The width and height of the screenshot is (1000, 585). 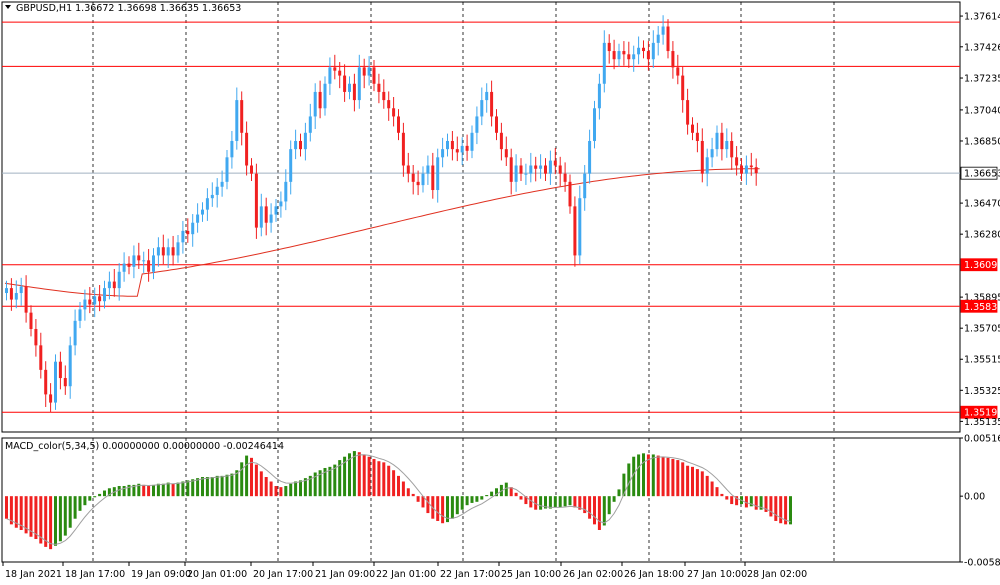 What do you see at coordinates (8, 7) in the screenshot?
I see `chevron-down-icon` at bounding box center [8, 7].